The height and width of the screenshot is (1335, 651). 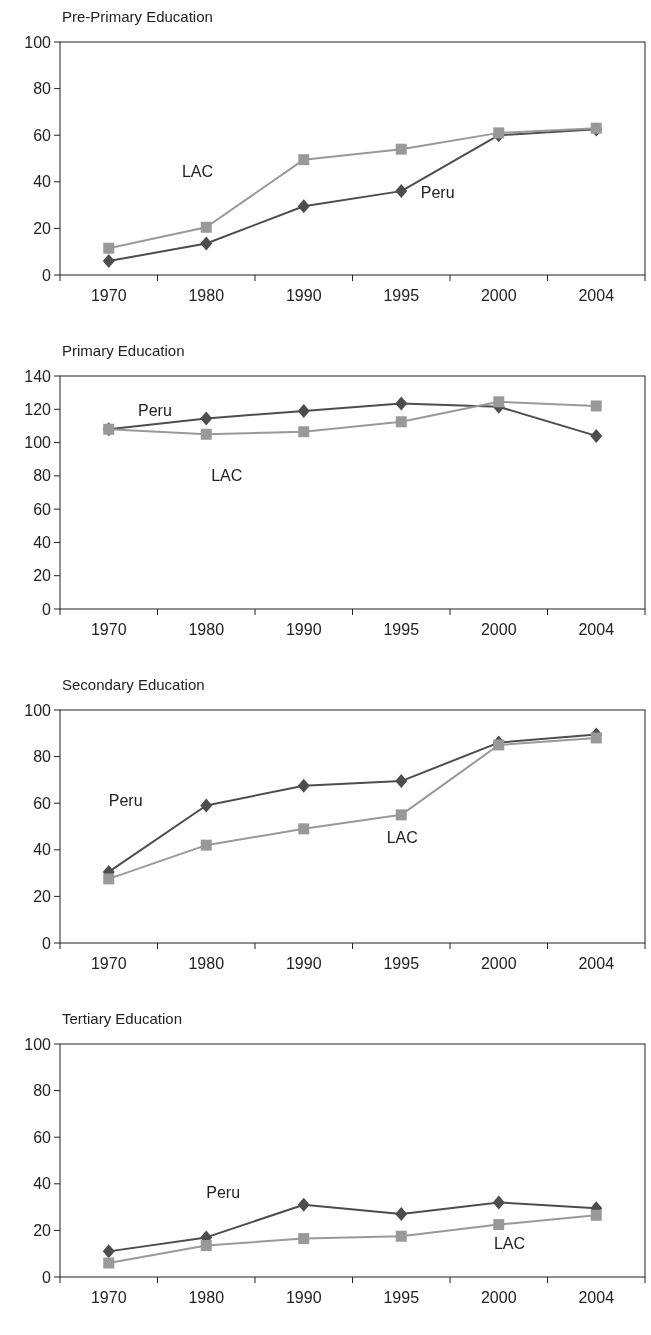 I want to click on chart-title: Primary Education, so click(x=123, y=350).